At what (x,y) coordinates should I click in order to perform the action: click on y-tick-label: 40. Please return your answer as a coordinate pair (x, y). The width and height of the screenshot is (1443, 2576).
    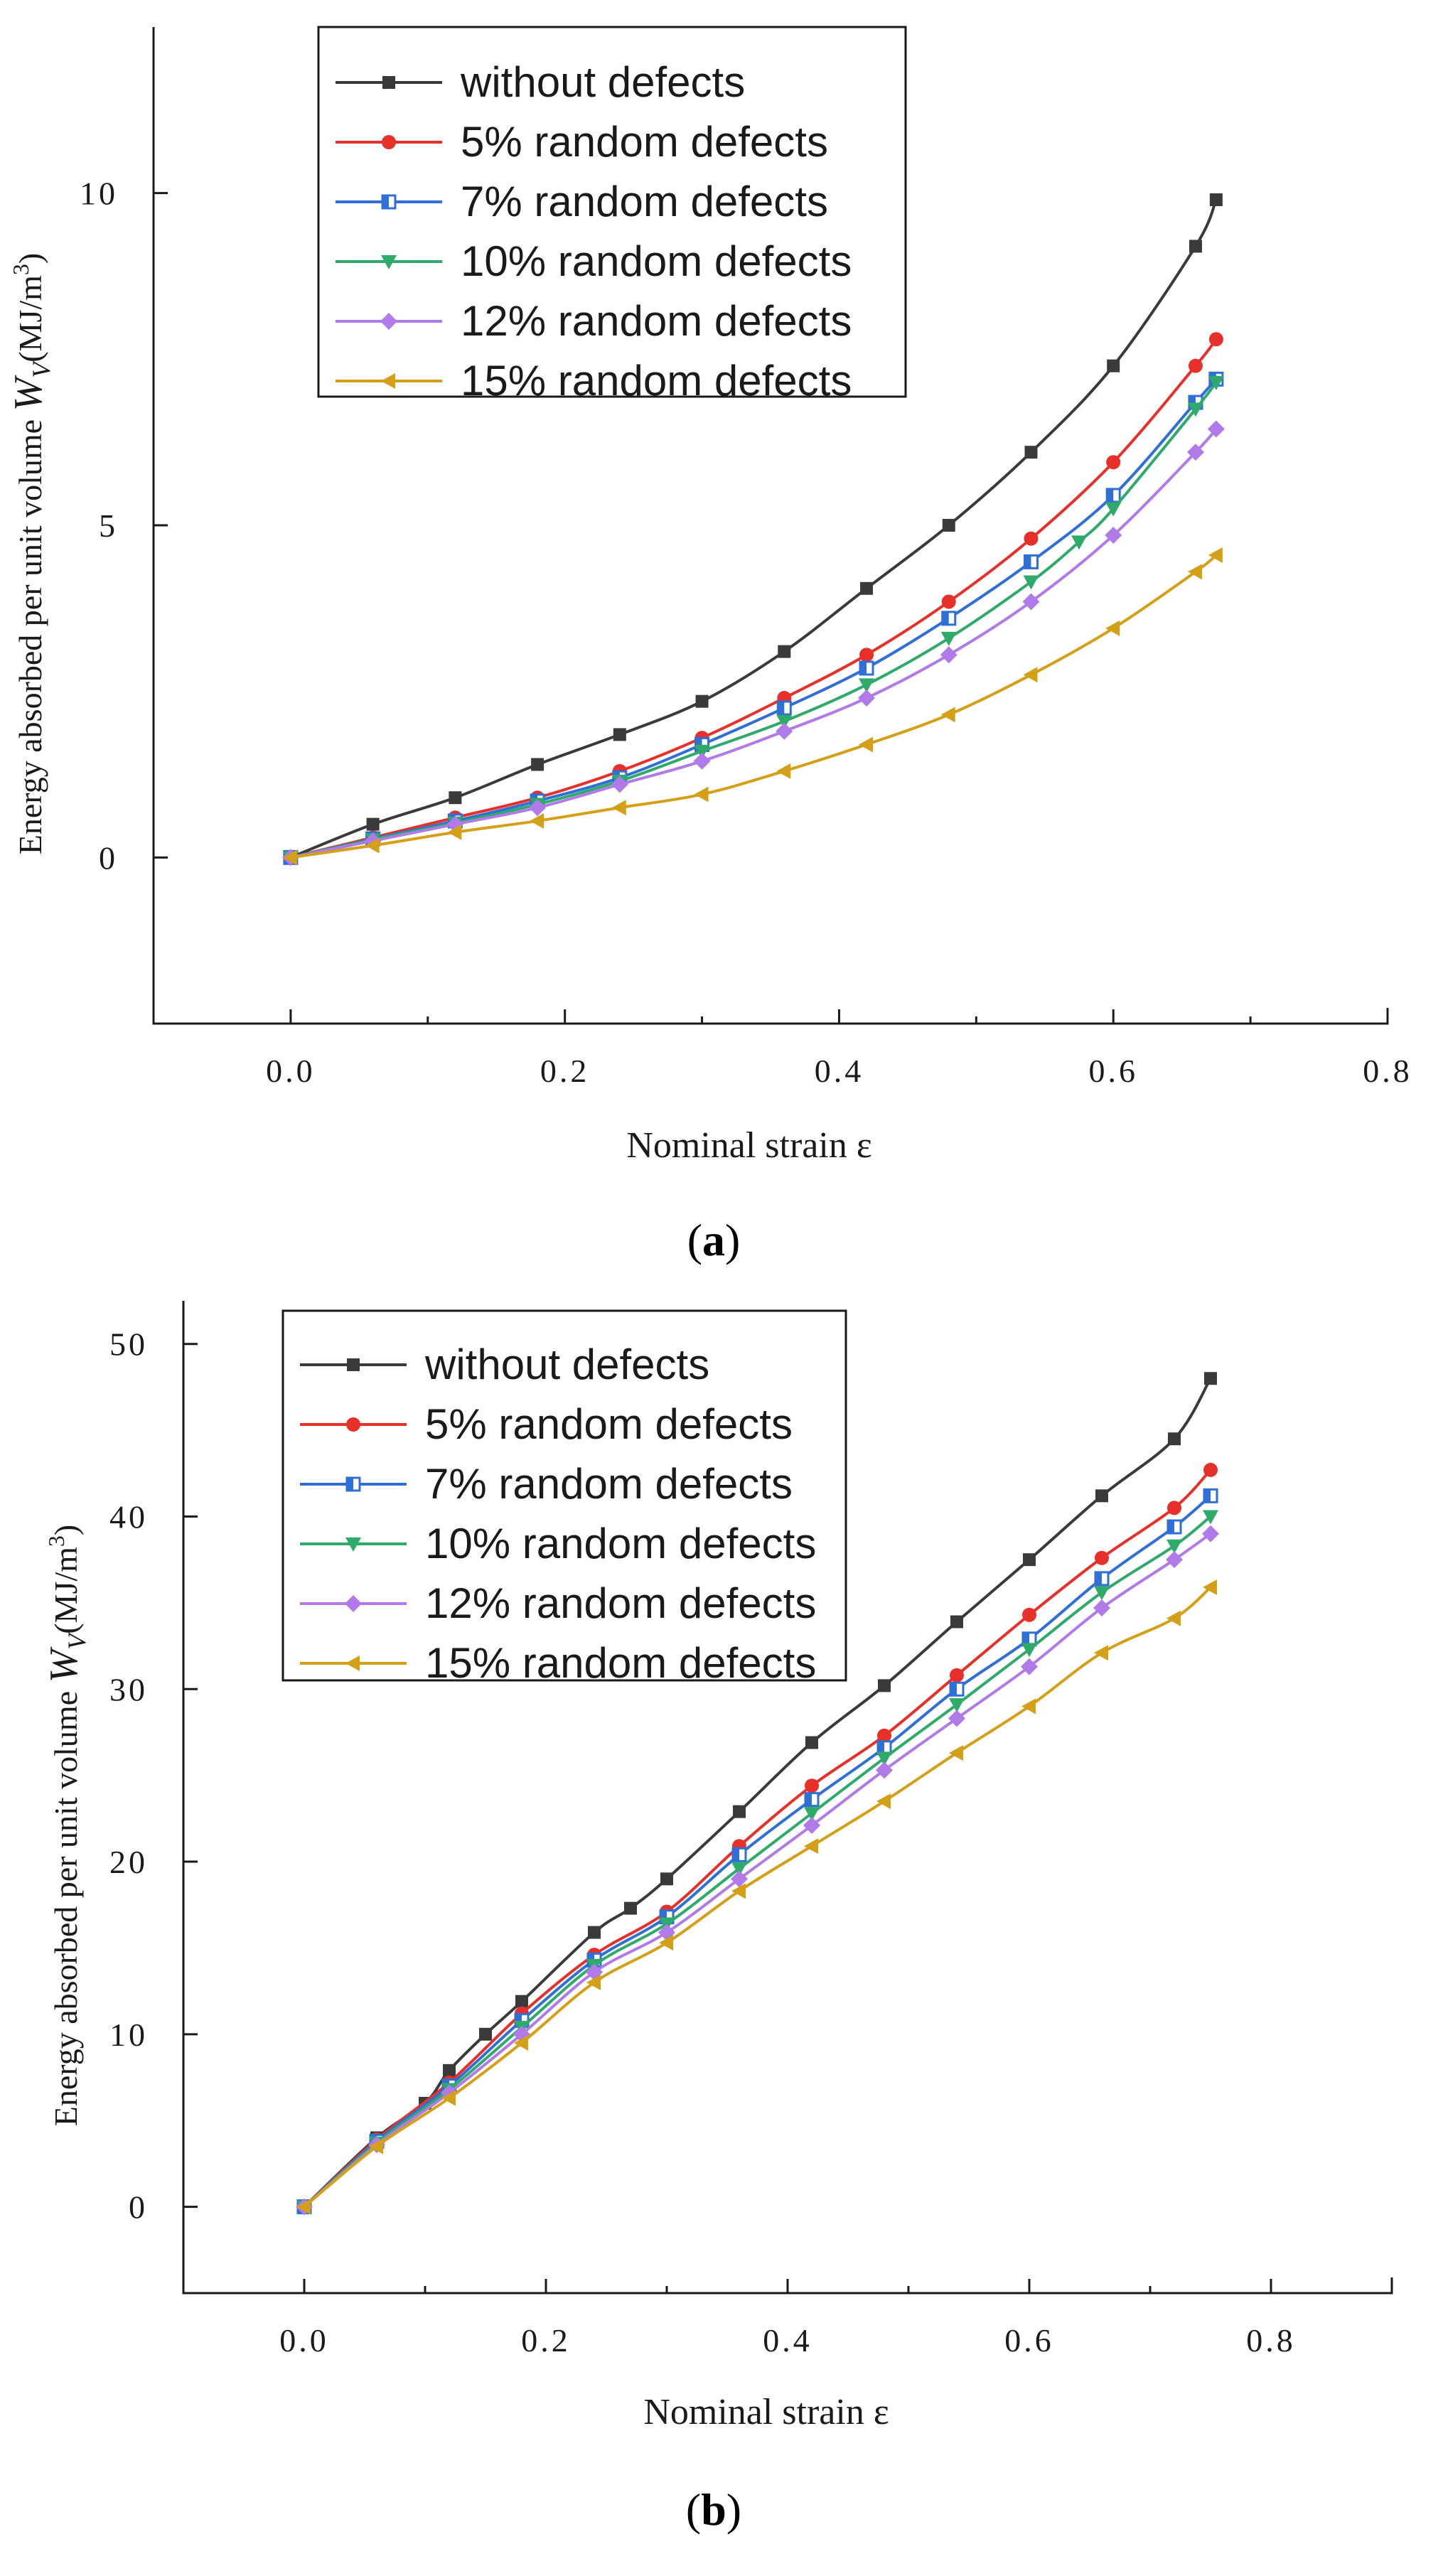
    Looking at the image, I should click on (128, 1516).